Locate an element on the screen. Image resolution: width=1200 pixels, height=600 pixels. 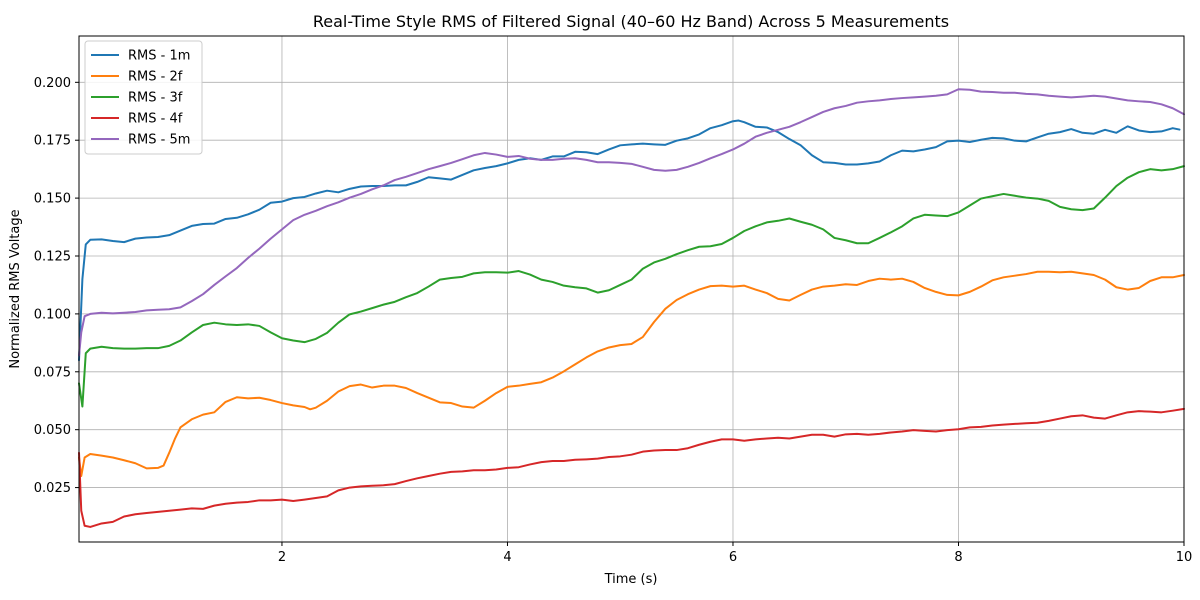
y-tick-label: 0.025 is located at coordinates (52, 488).